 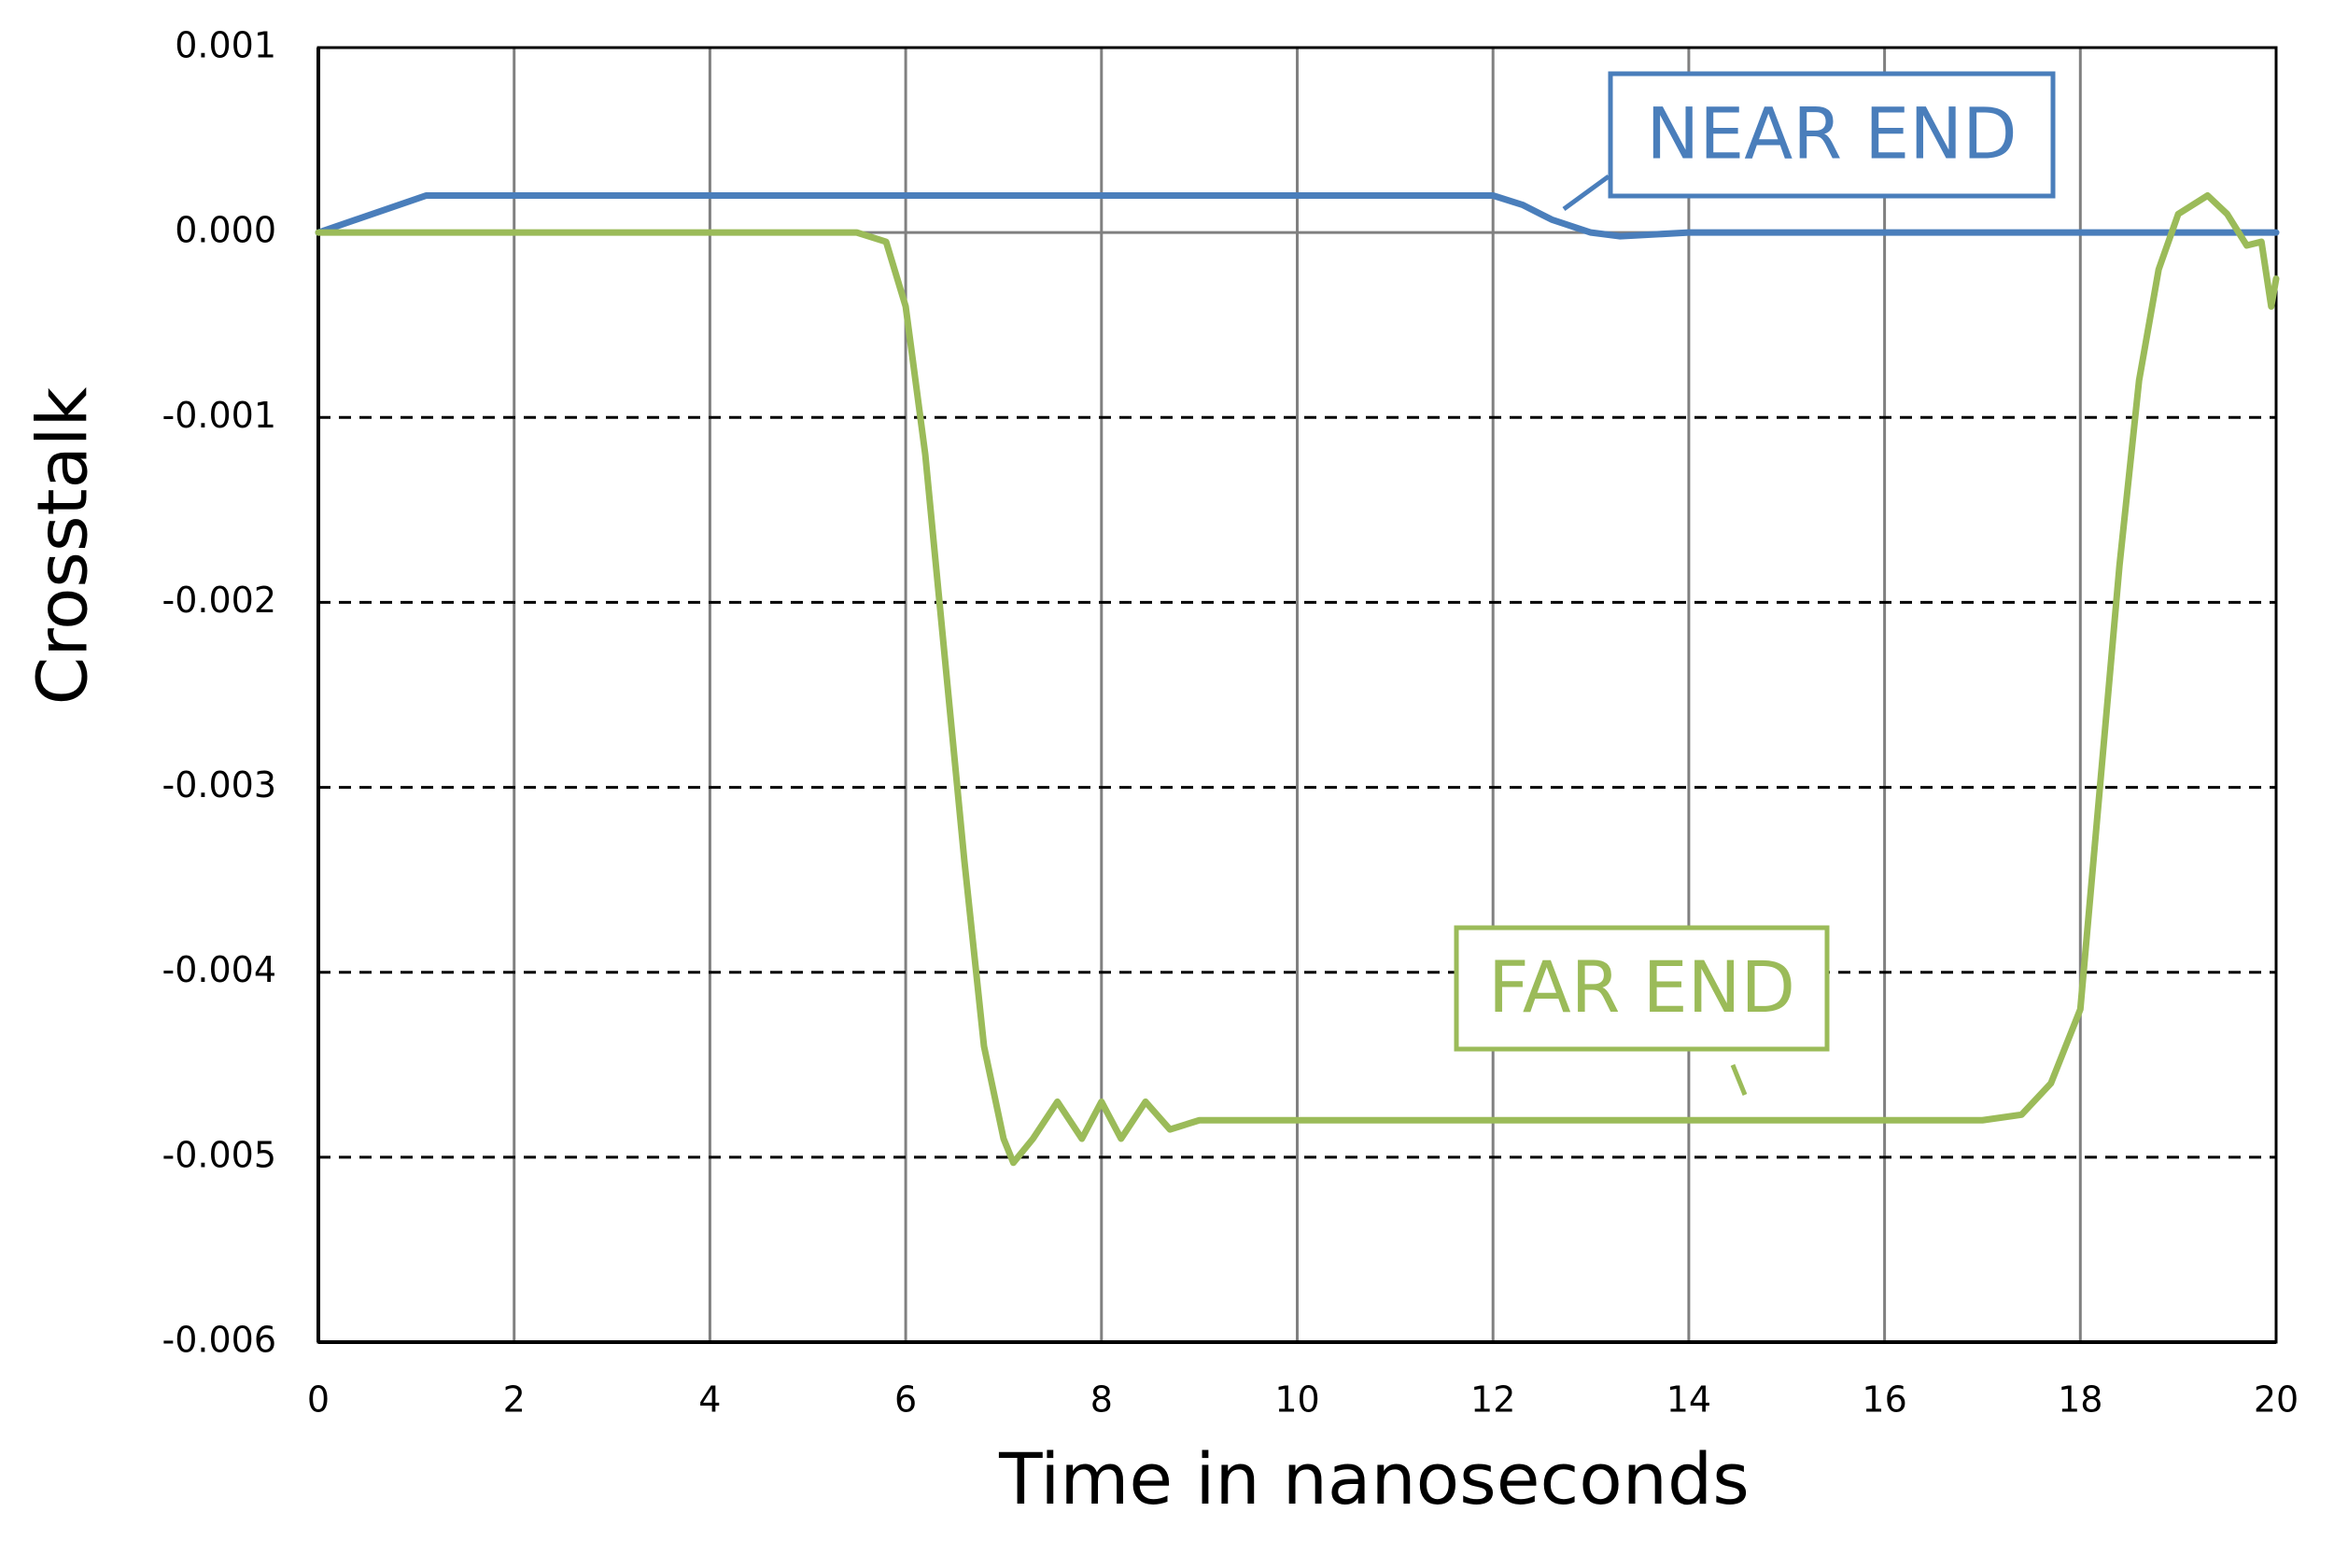 What do you see at coordinates (318, 1400) in the screenshot?
I see `x-tick-label: 0` at bounding box center [318, 1400].